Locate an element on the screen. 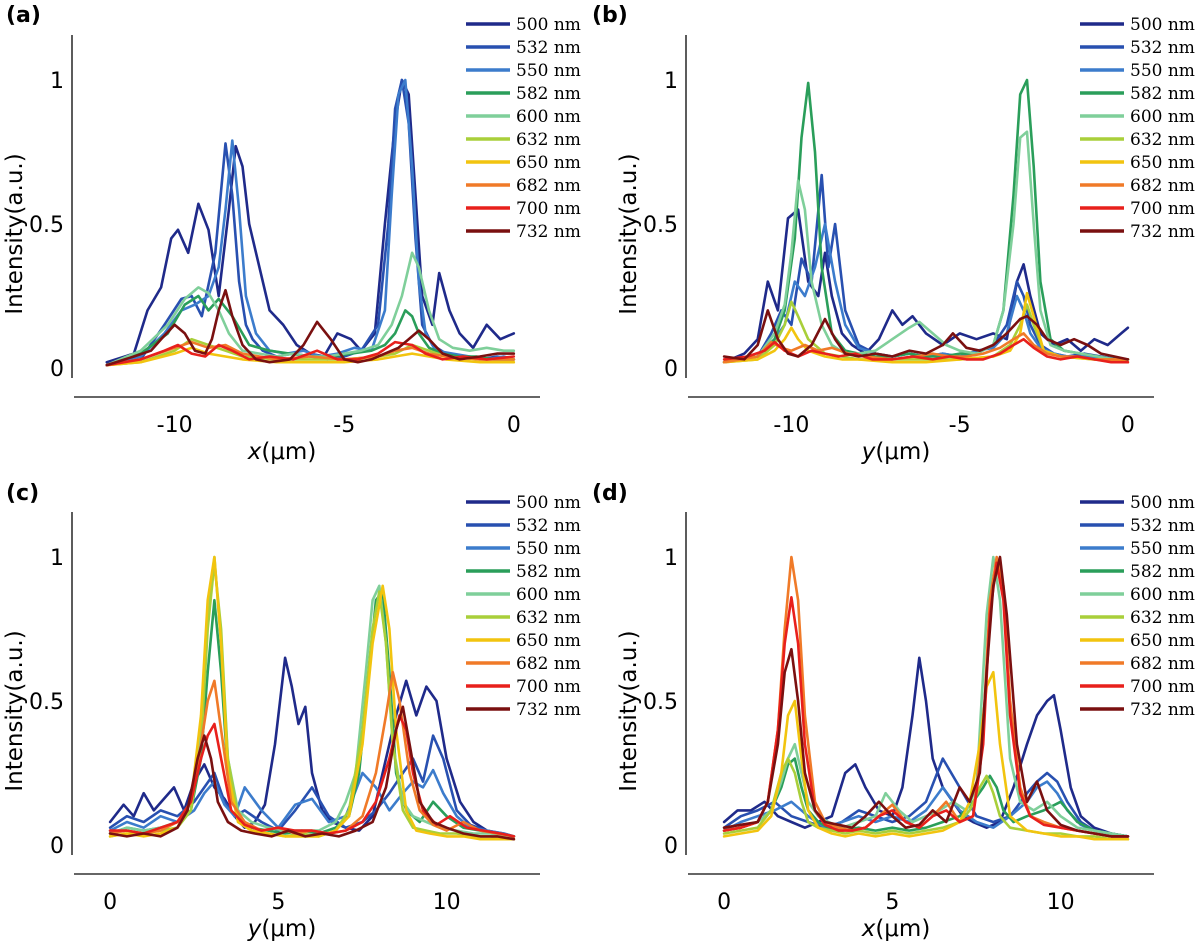  panel-label: (b) is located at coordinates (610, 15).